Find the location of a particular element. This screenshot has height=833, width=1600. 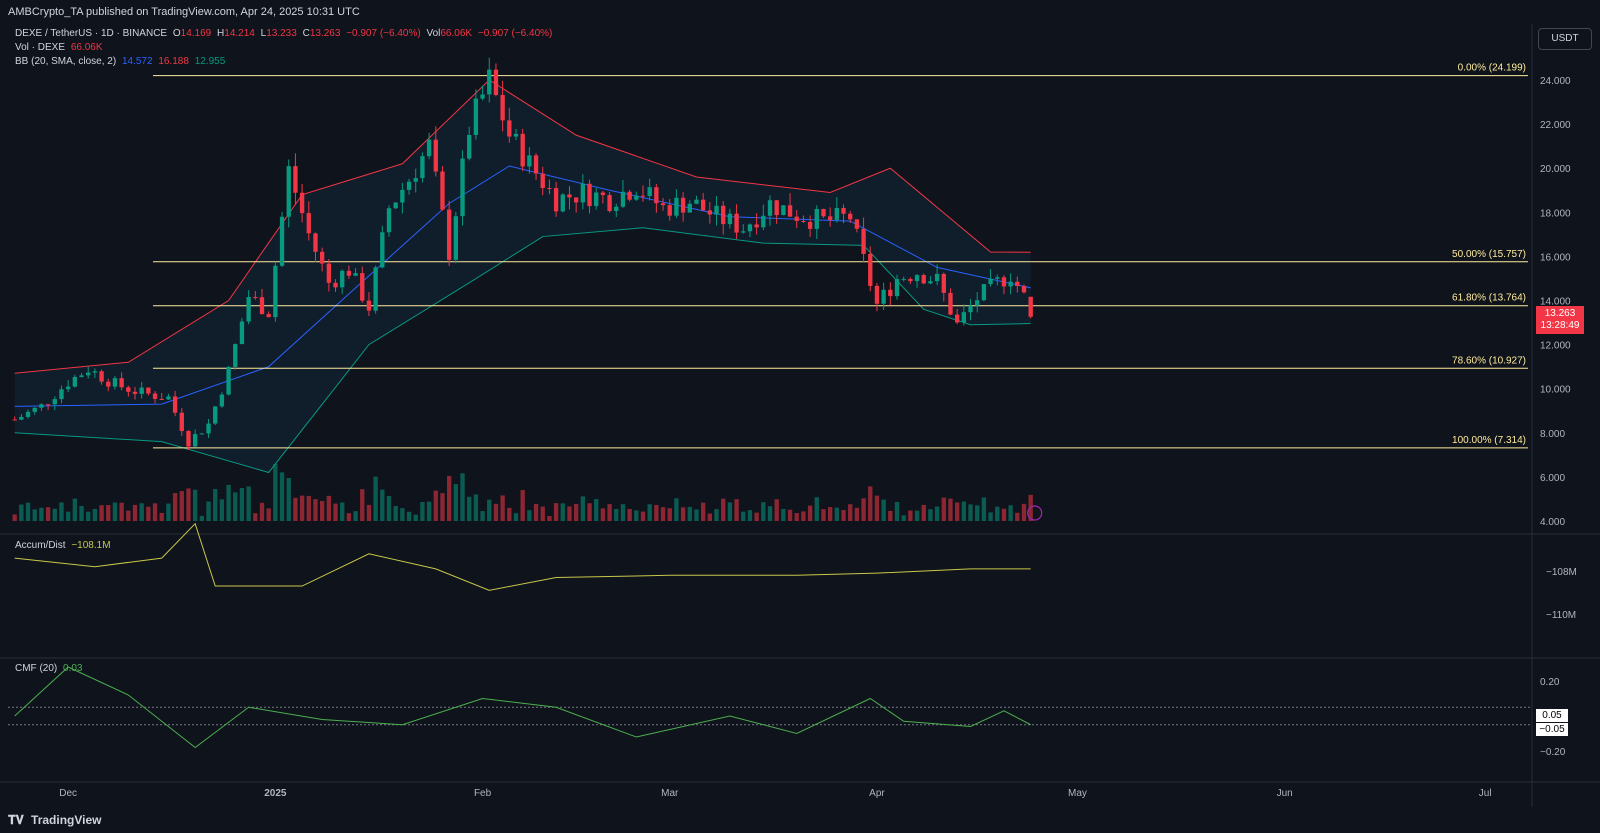

volume-legend-label: Vol · DEXE is located at coordinates (40, 47).